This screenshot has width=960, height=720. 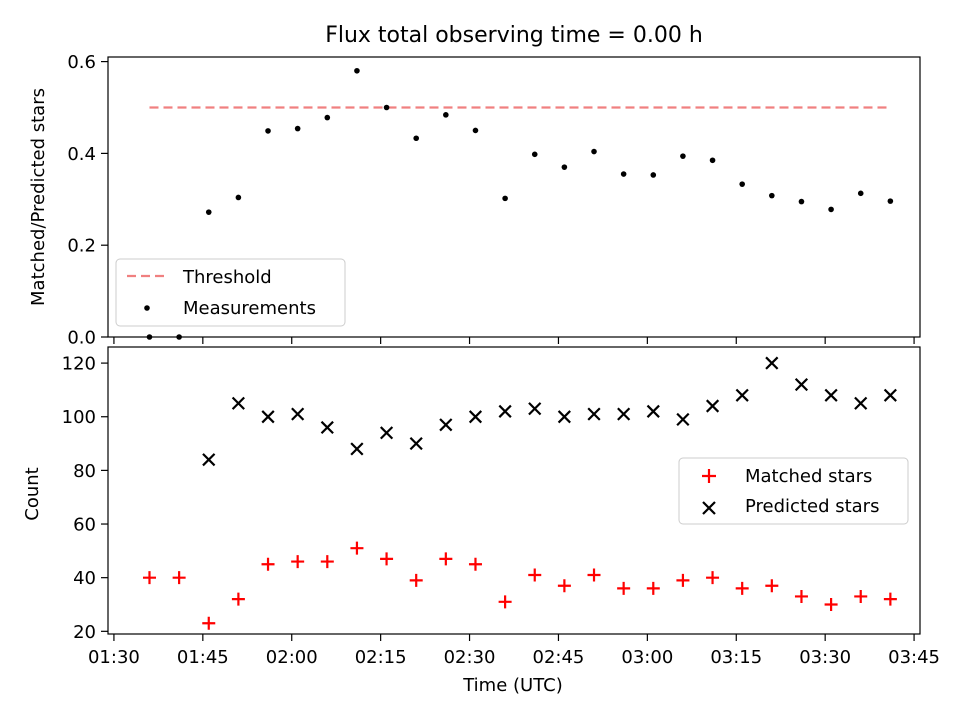 What do you see at coordinates (84, 525) in the screenshot?
I see `y-tick-label: 60` at bounding box center [84, 525].